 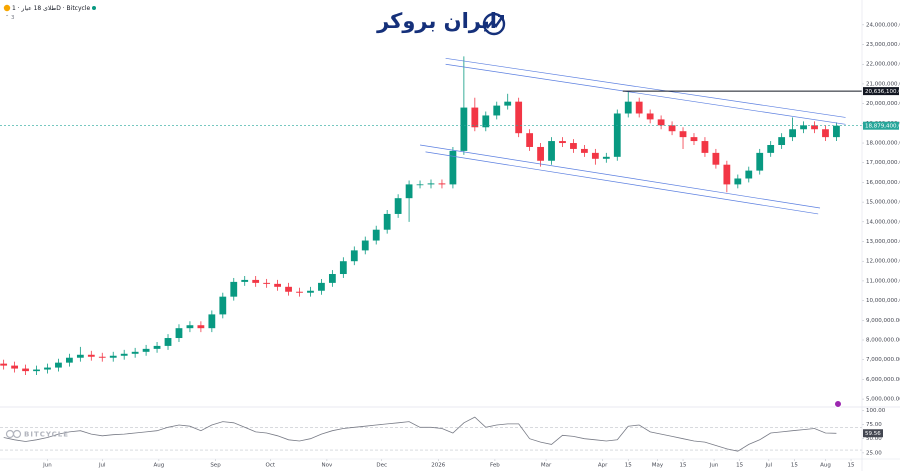 I want to click on event-icon, so click(x=838, y=404).